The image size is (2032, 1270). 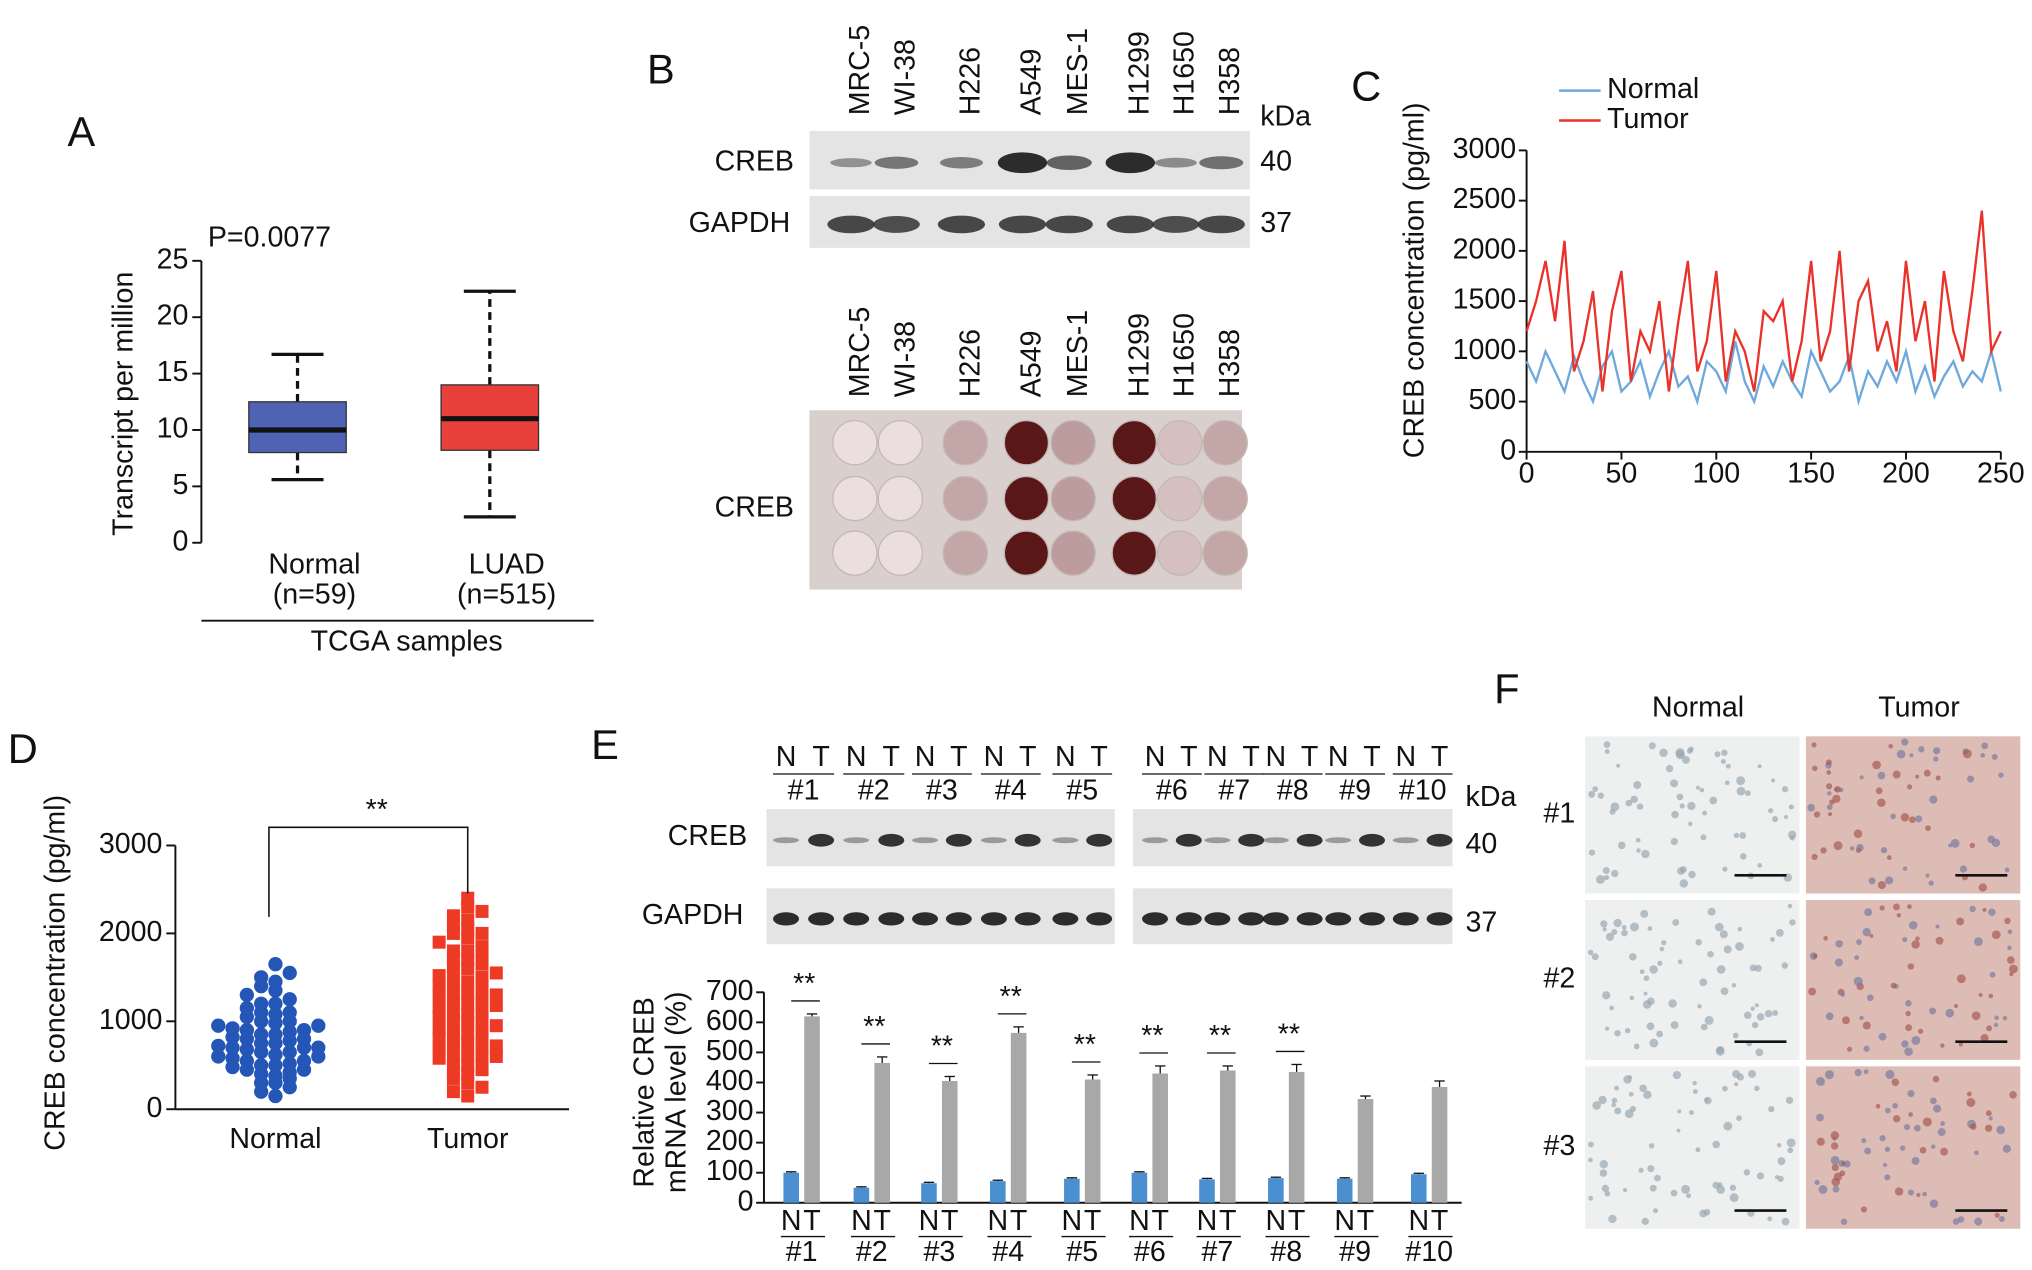 What do you see at coordinates (1366, 85) in the screenshot?
I see `panel-label: C` at bounding box center [1366, 85].